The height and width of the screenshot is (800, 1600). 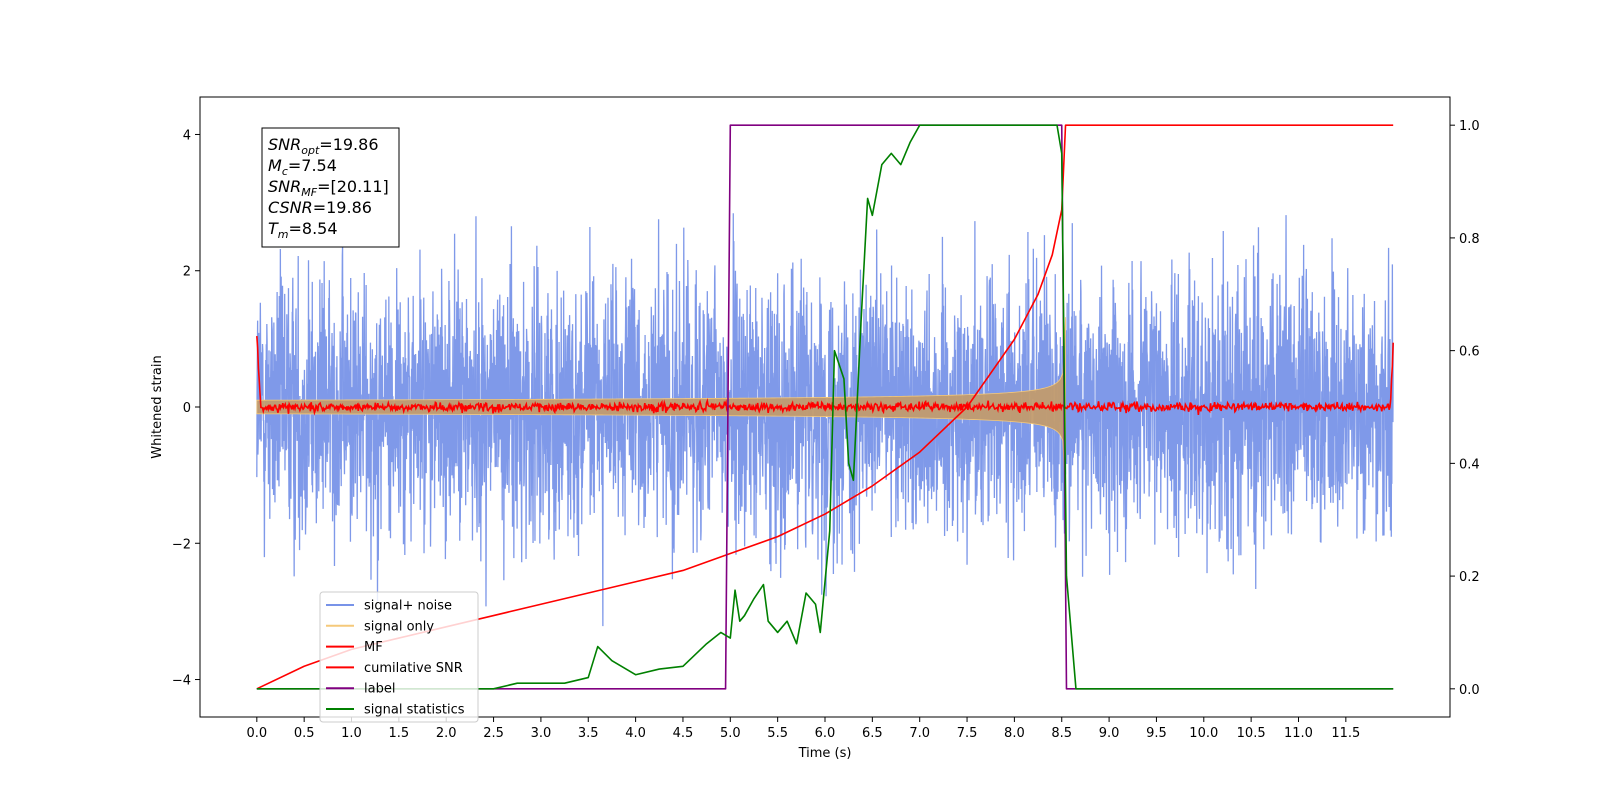 What do you see at coordinates (353, 186) in the screenshot?
I see `stat-value: =[20.11]` at bounding box center [353, 186].